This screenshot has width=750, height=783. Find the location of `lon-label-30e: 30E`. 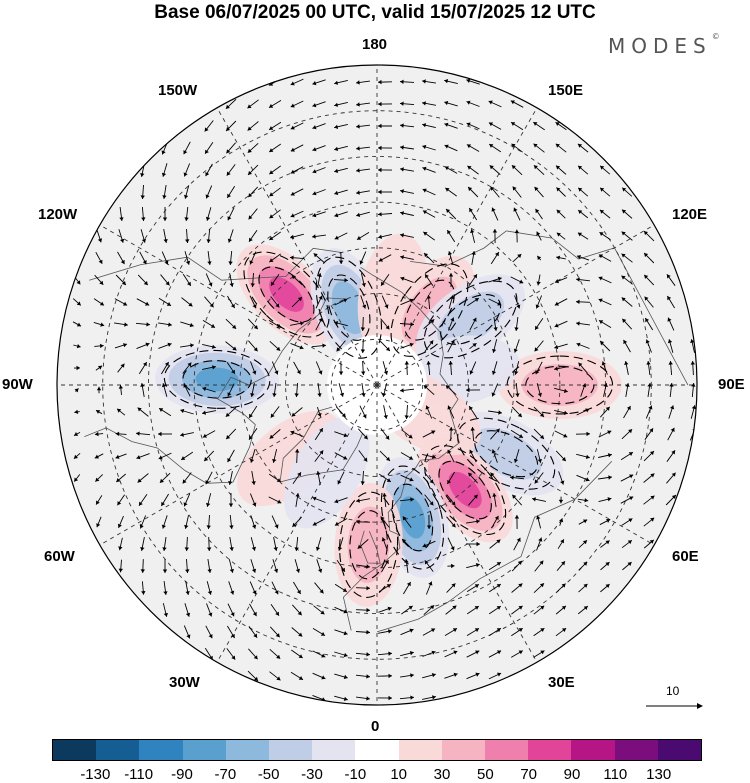

lon-label-30e: 30E is located at coordinates (561, 682).